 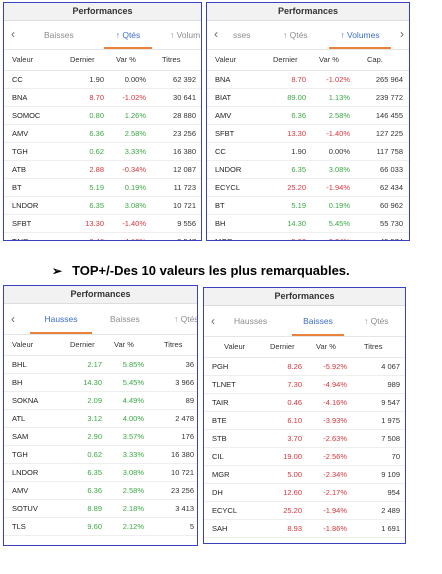 What do you see at coordinates (335, 366) in the screenshot?
I see `cell-var: -5.92%` at bounding box center [335, 366].